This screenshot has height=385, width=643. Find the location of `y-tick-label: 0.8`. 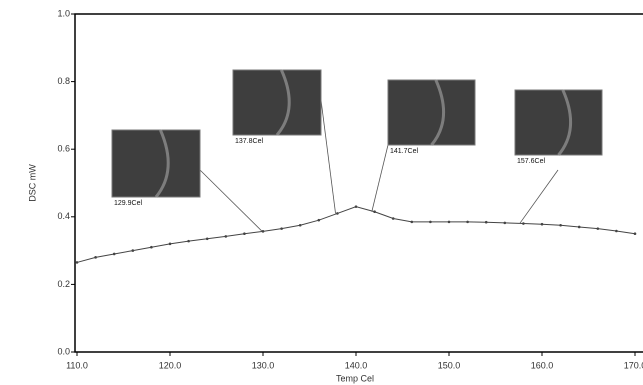

y-tick-label: 0.8 is located at coordinates (63, 81).